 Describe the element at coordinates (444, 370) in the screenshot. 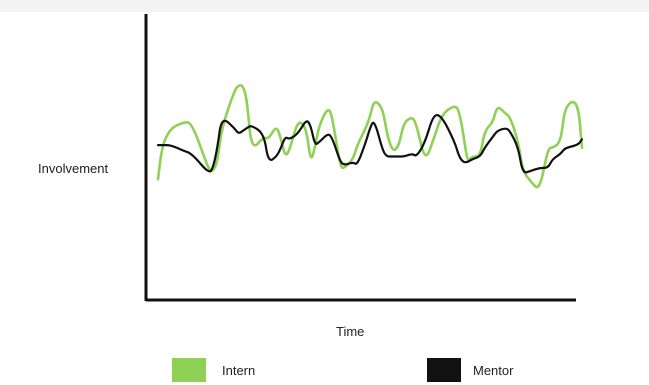

I see `legend-swatch-mentor` at that location.